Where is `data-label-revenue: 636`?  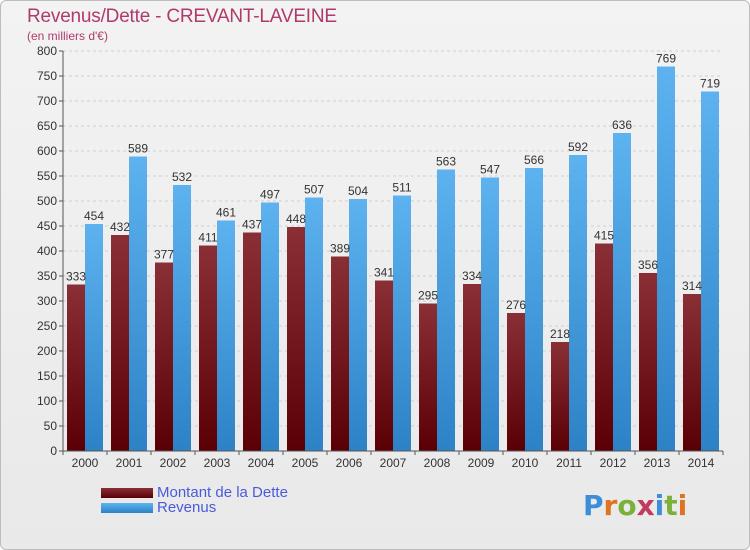 data-label-revenue: 636 is located at coordinates (622, 125).